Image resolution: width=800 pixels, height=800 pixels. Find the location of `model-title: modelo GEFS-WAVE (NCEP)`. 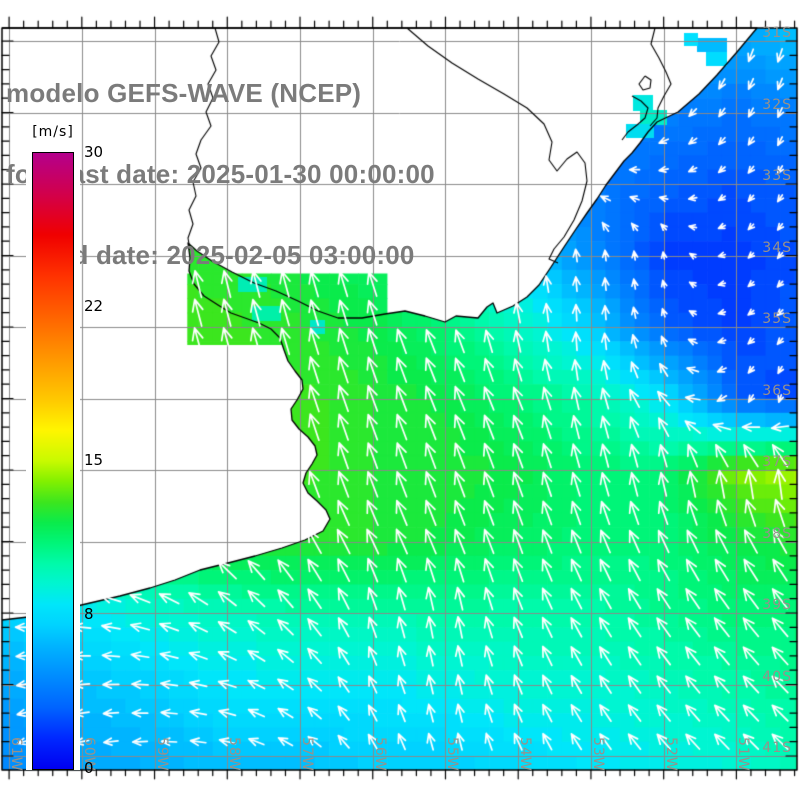

model-title: modelo GEFS-WAVE (NCEP) is located at coordinates (184, 93).